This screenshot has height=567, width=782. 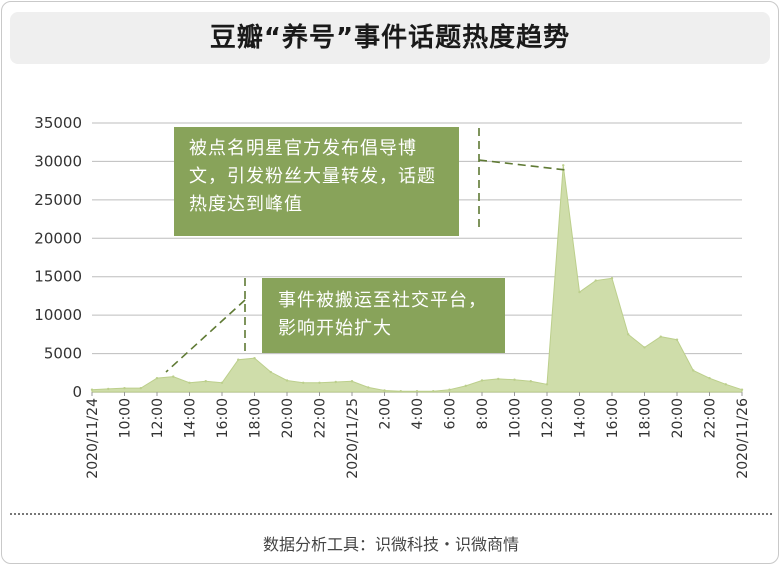 What do you see at coordinates (63, 354) in the screenshot?
I see `y-tick-label: 5000` at bounding box center [63, 354].